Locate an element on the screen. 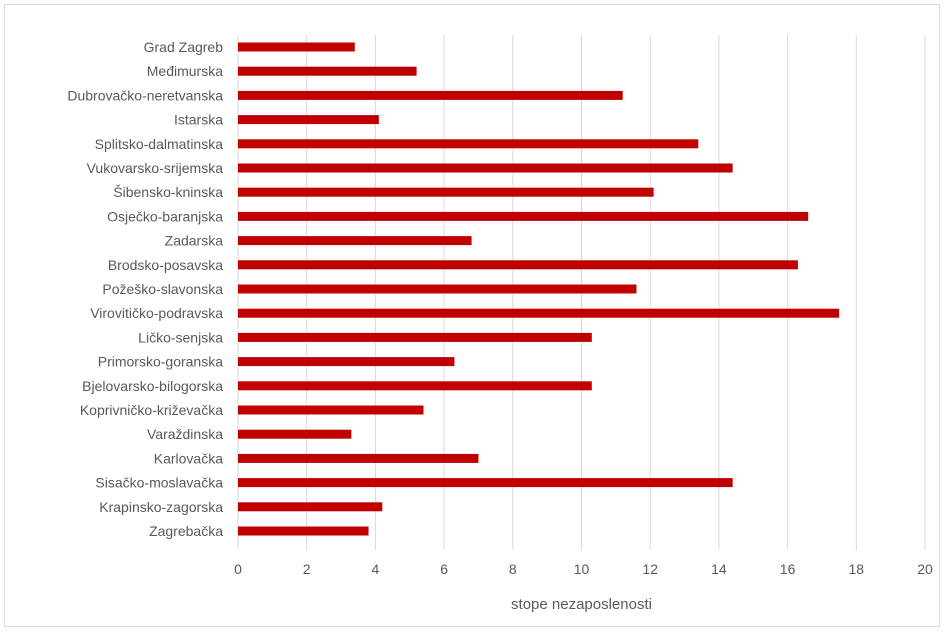 This screenshot has width=945, height=632. x-tick-label: 20 is located at coordinates (925, 569).